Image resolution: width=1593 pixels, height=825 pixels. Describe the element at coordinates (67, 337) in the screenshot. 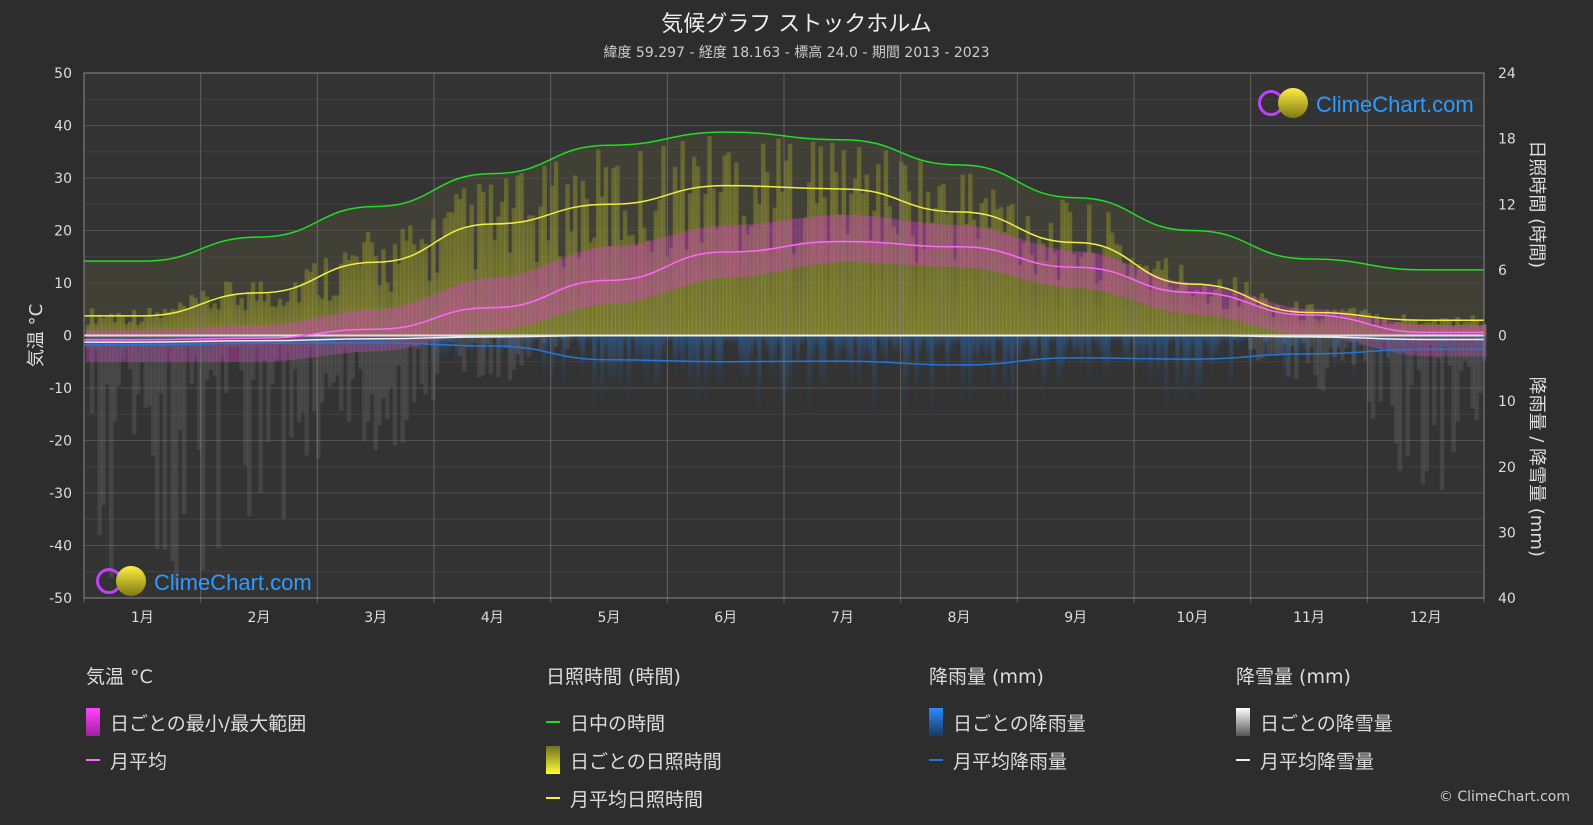

I see `temp-tick-label: 0` at that location.